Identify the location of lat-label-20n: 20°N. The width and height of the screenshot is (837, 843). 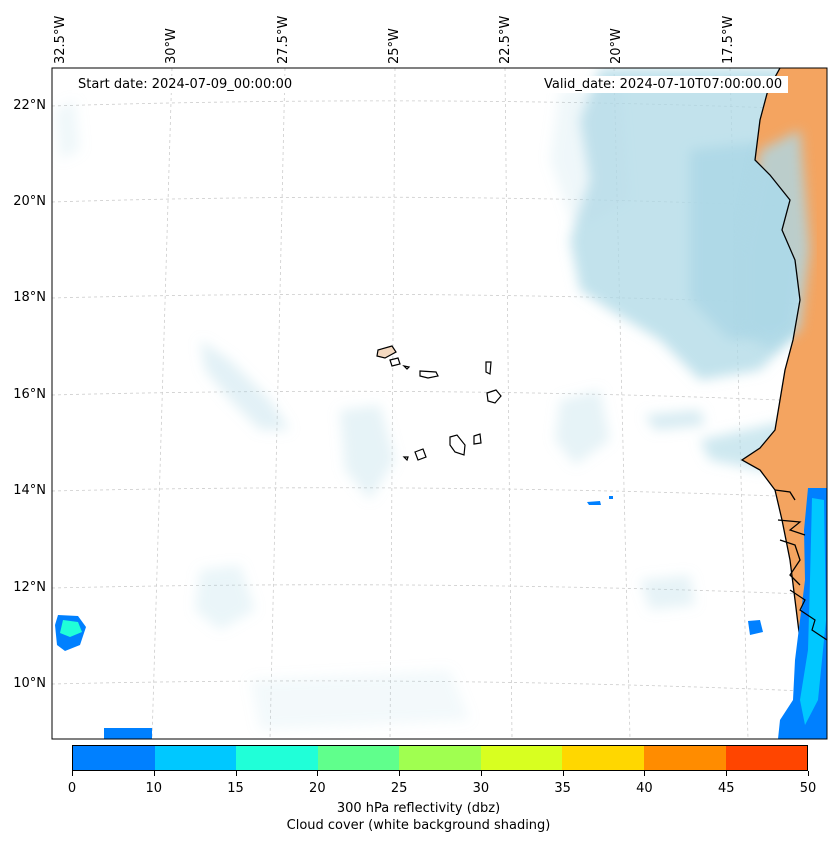
(29, 201).